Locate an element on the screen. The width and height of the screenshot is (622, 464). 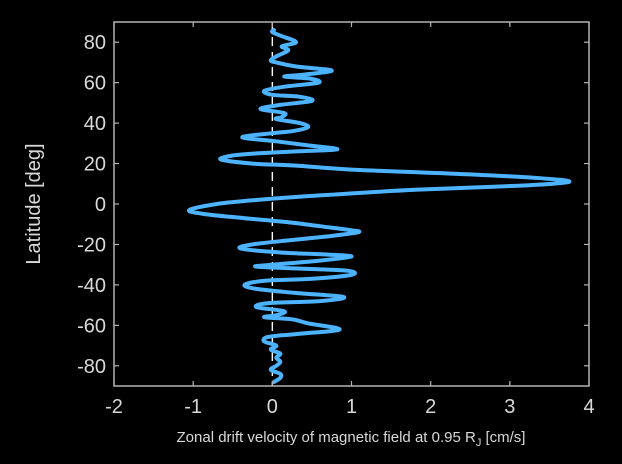
y-tick-label: -20 is located at coordinates (91, 245).